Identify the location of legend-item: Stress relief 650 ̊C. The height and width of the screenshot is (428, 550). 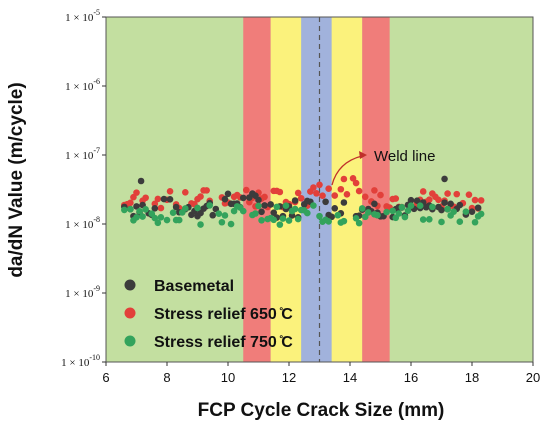
(208, 314).